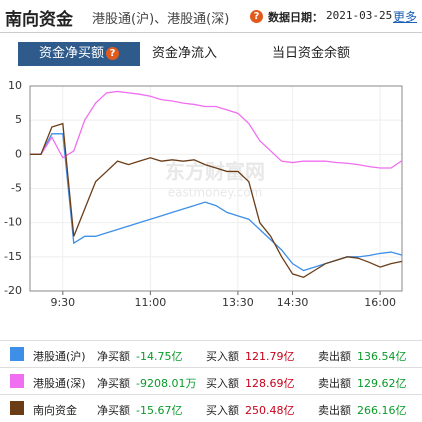  Describe the element at coordinates (59, 383) in the screenshot. I see `series-name: 港股通(深)` at that location.